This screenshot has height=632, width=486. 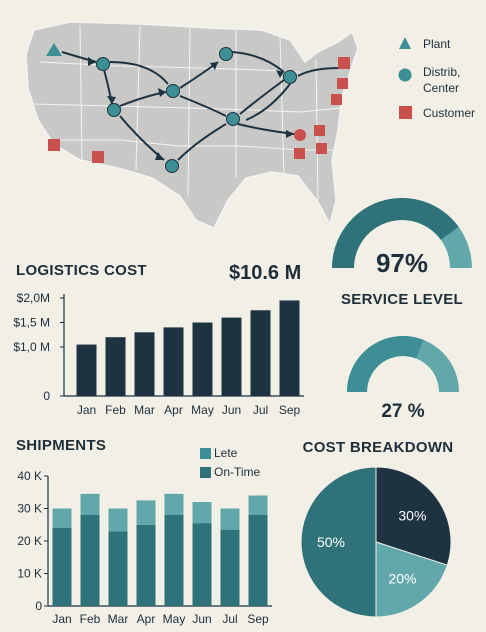 I want to click on cost-breakdown-title: COST BREAKDOWN, so click(x=378, y=447).